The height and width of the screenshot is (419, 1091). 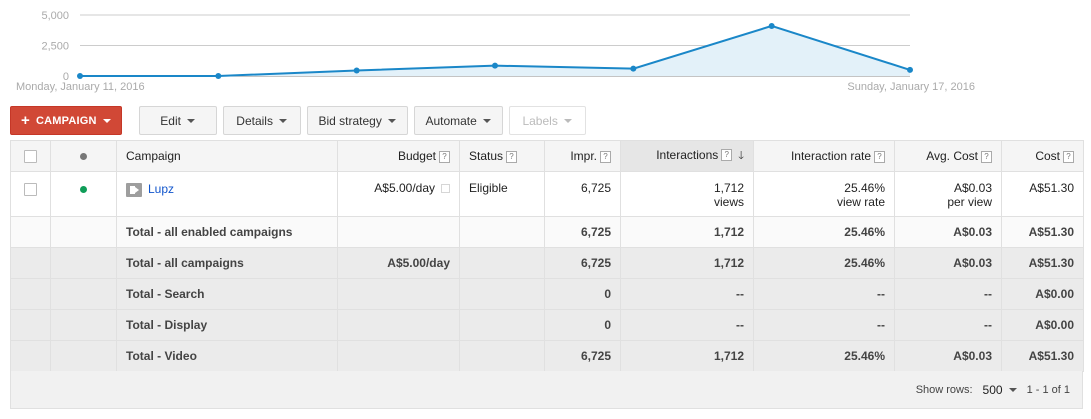 I want to click on edit-budget-icon, so click(x=445, y=189).